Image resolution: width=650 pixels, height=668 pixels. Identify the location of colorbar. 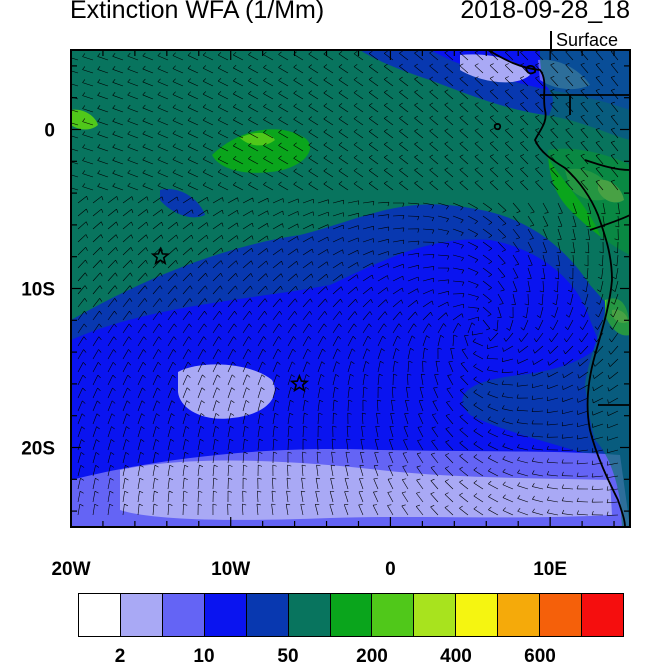
(351, 615).